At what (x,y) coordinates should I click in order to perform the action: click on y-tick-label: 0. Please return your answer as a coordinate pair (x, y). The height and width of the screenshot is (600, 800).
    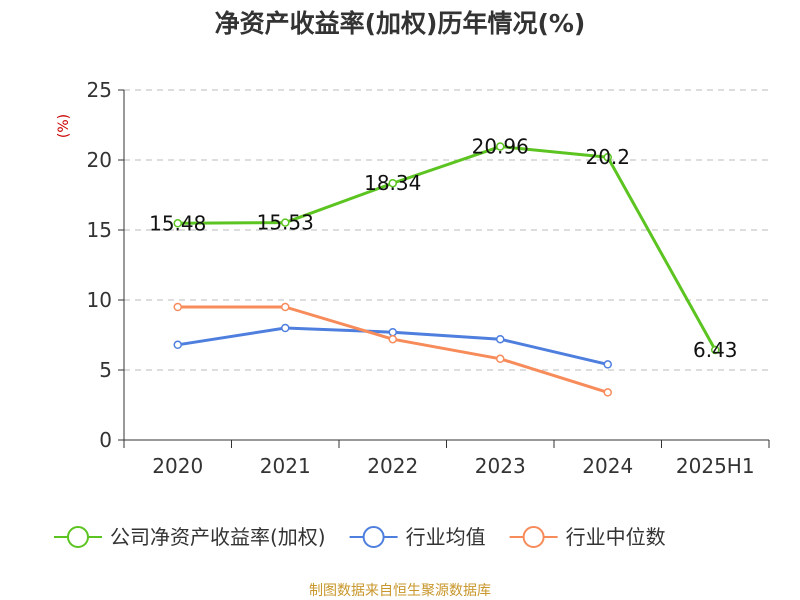
    Looking at the image, I should click on (105, 440).